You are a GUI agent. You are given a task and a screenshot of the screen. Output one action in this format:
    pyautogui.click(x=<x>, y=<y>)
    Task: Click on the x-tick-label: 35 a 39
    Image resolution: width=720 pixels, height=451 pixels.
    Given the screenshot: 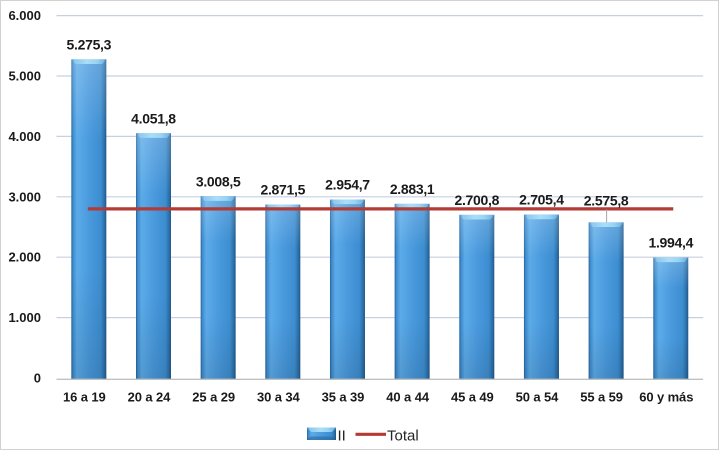 What is the action you would take?
    pyautogui.click(x=343, y=397)
    